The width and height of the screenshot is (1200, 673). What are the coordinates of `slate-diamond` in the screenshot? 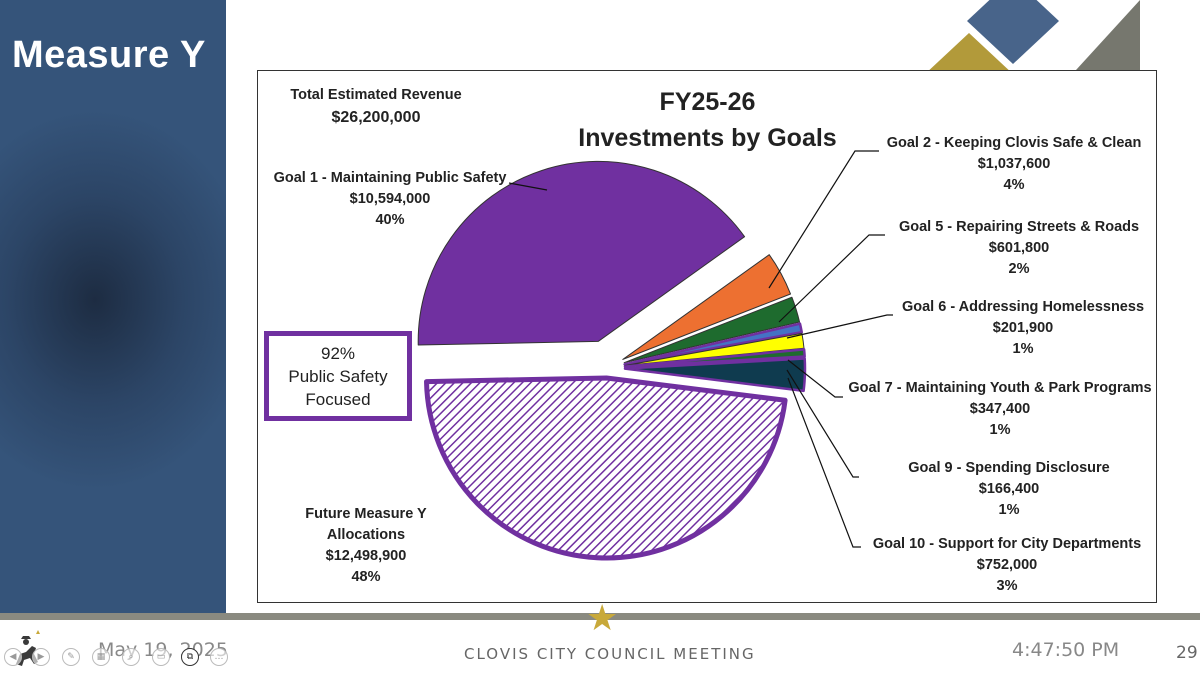 It's located at (1013, 32).